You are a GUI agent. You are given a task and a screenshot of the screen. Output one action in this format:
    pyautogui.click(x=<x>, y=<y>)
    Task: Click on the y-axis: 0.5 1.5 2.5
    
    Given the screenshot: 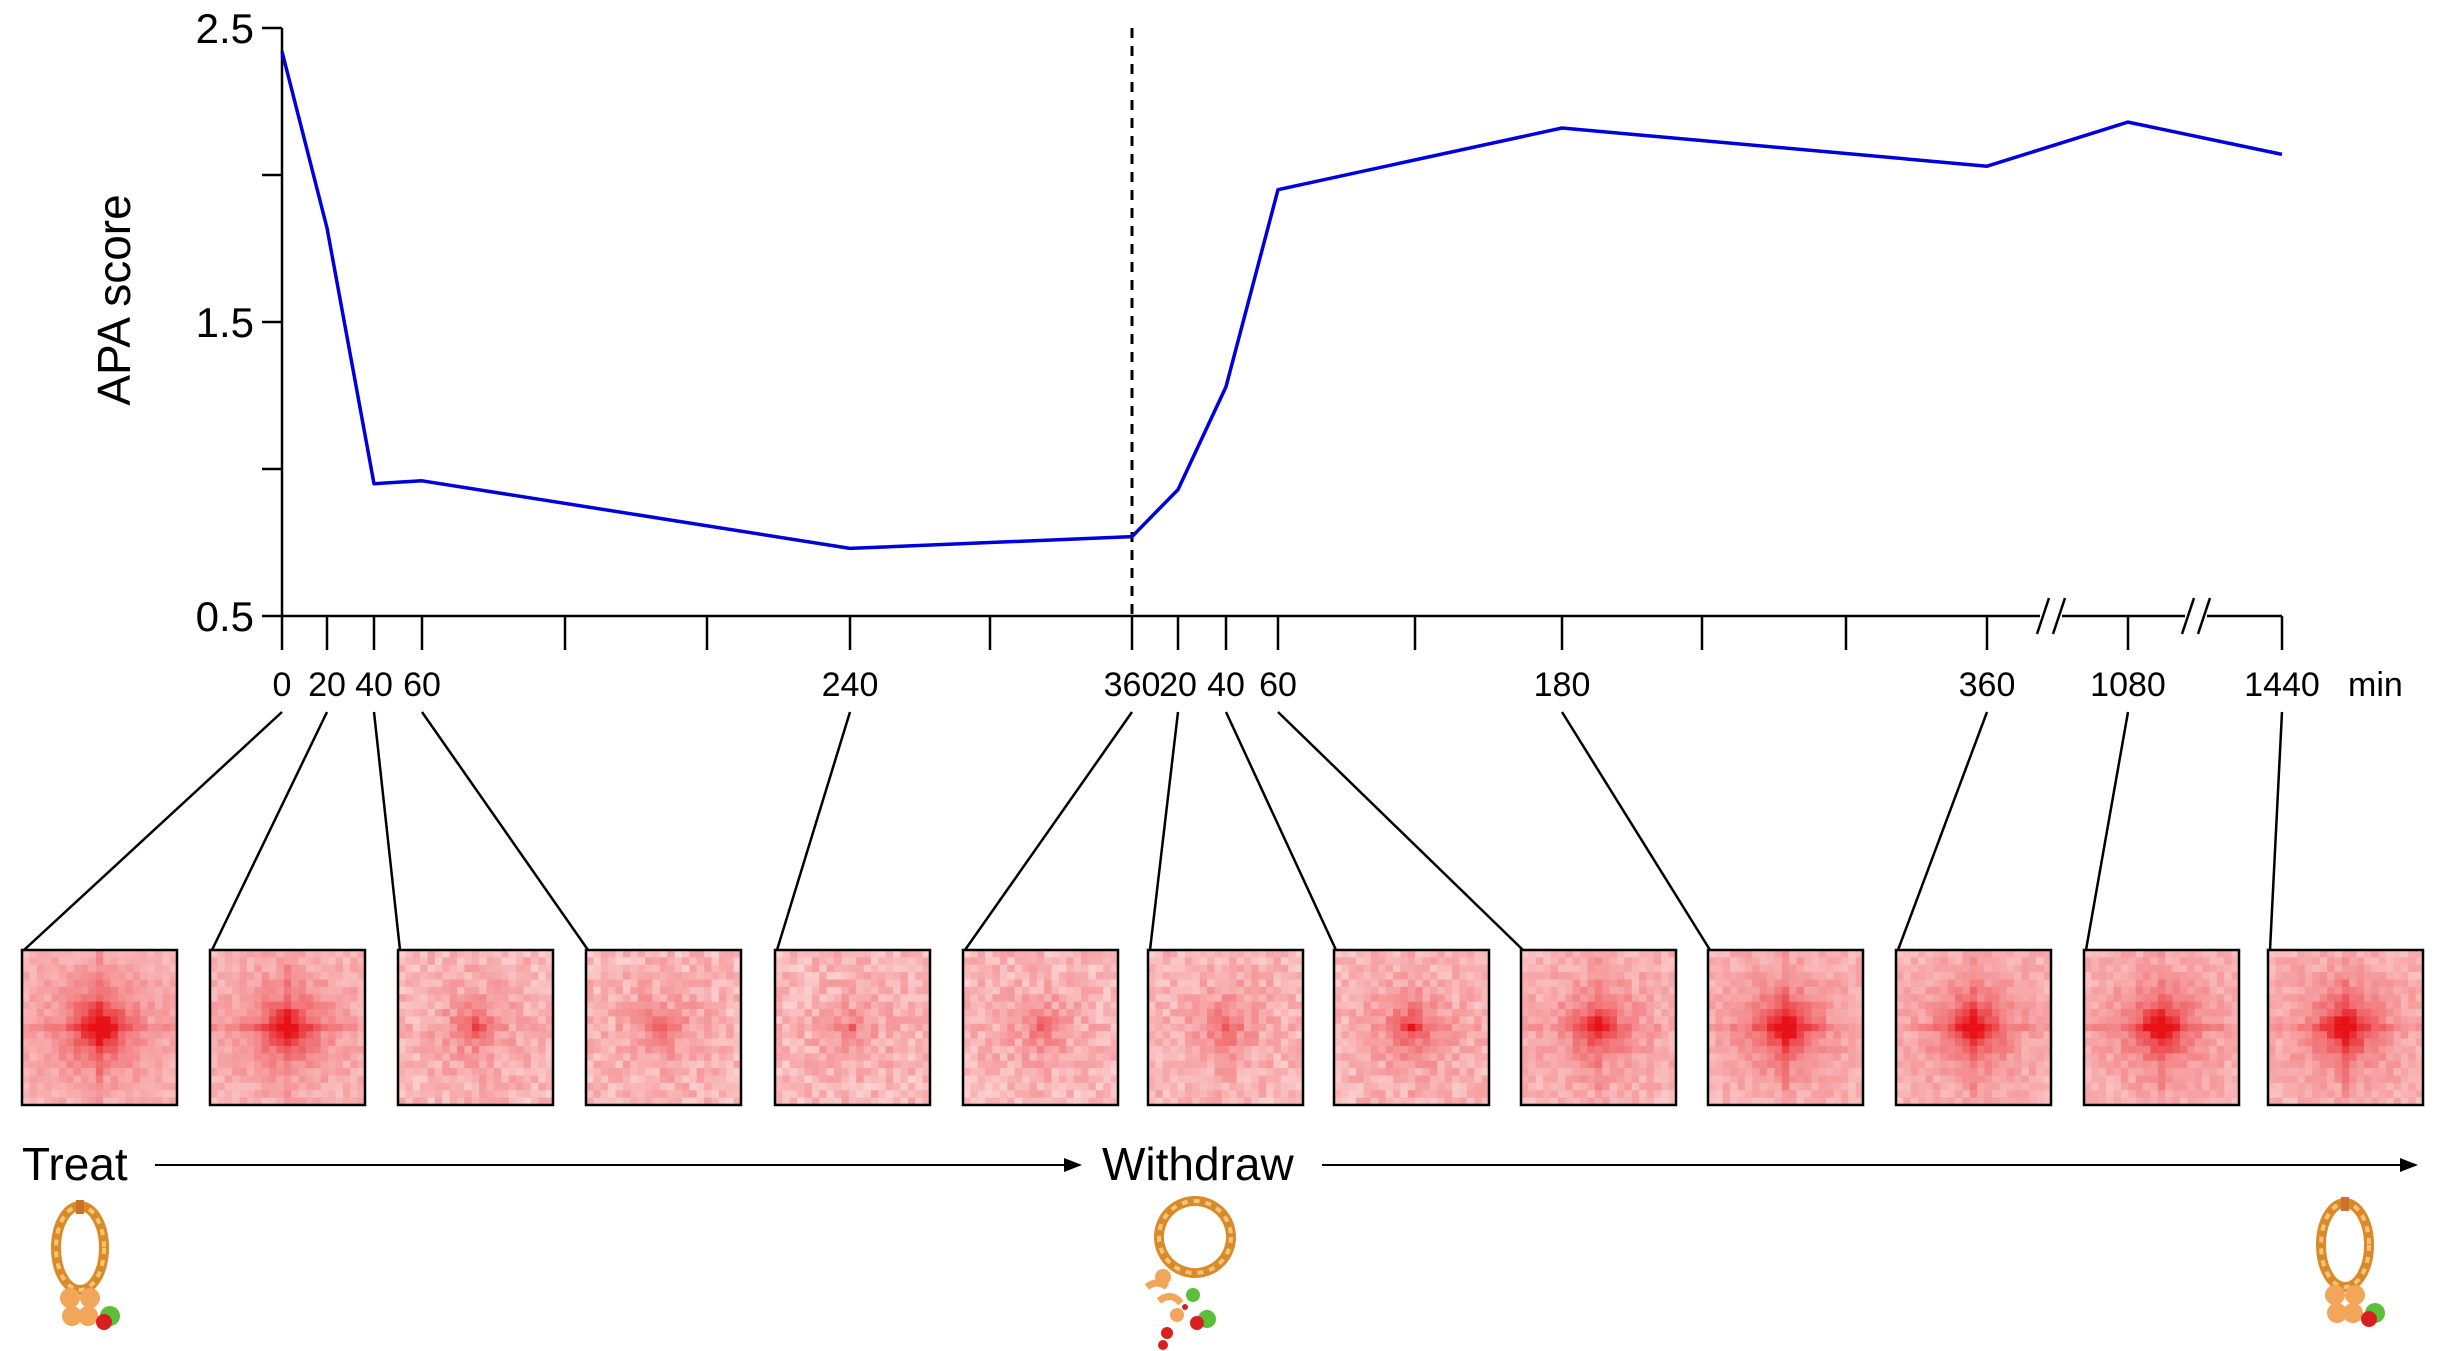 What is the action you would take?
    pyautogui.click(x=240, y=322)
    